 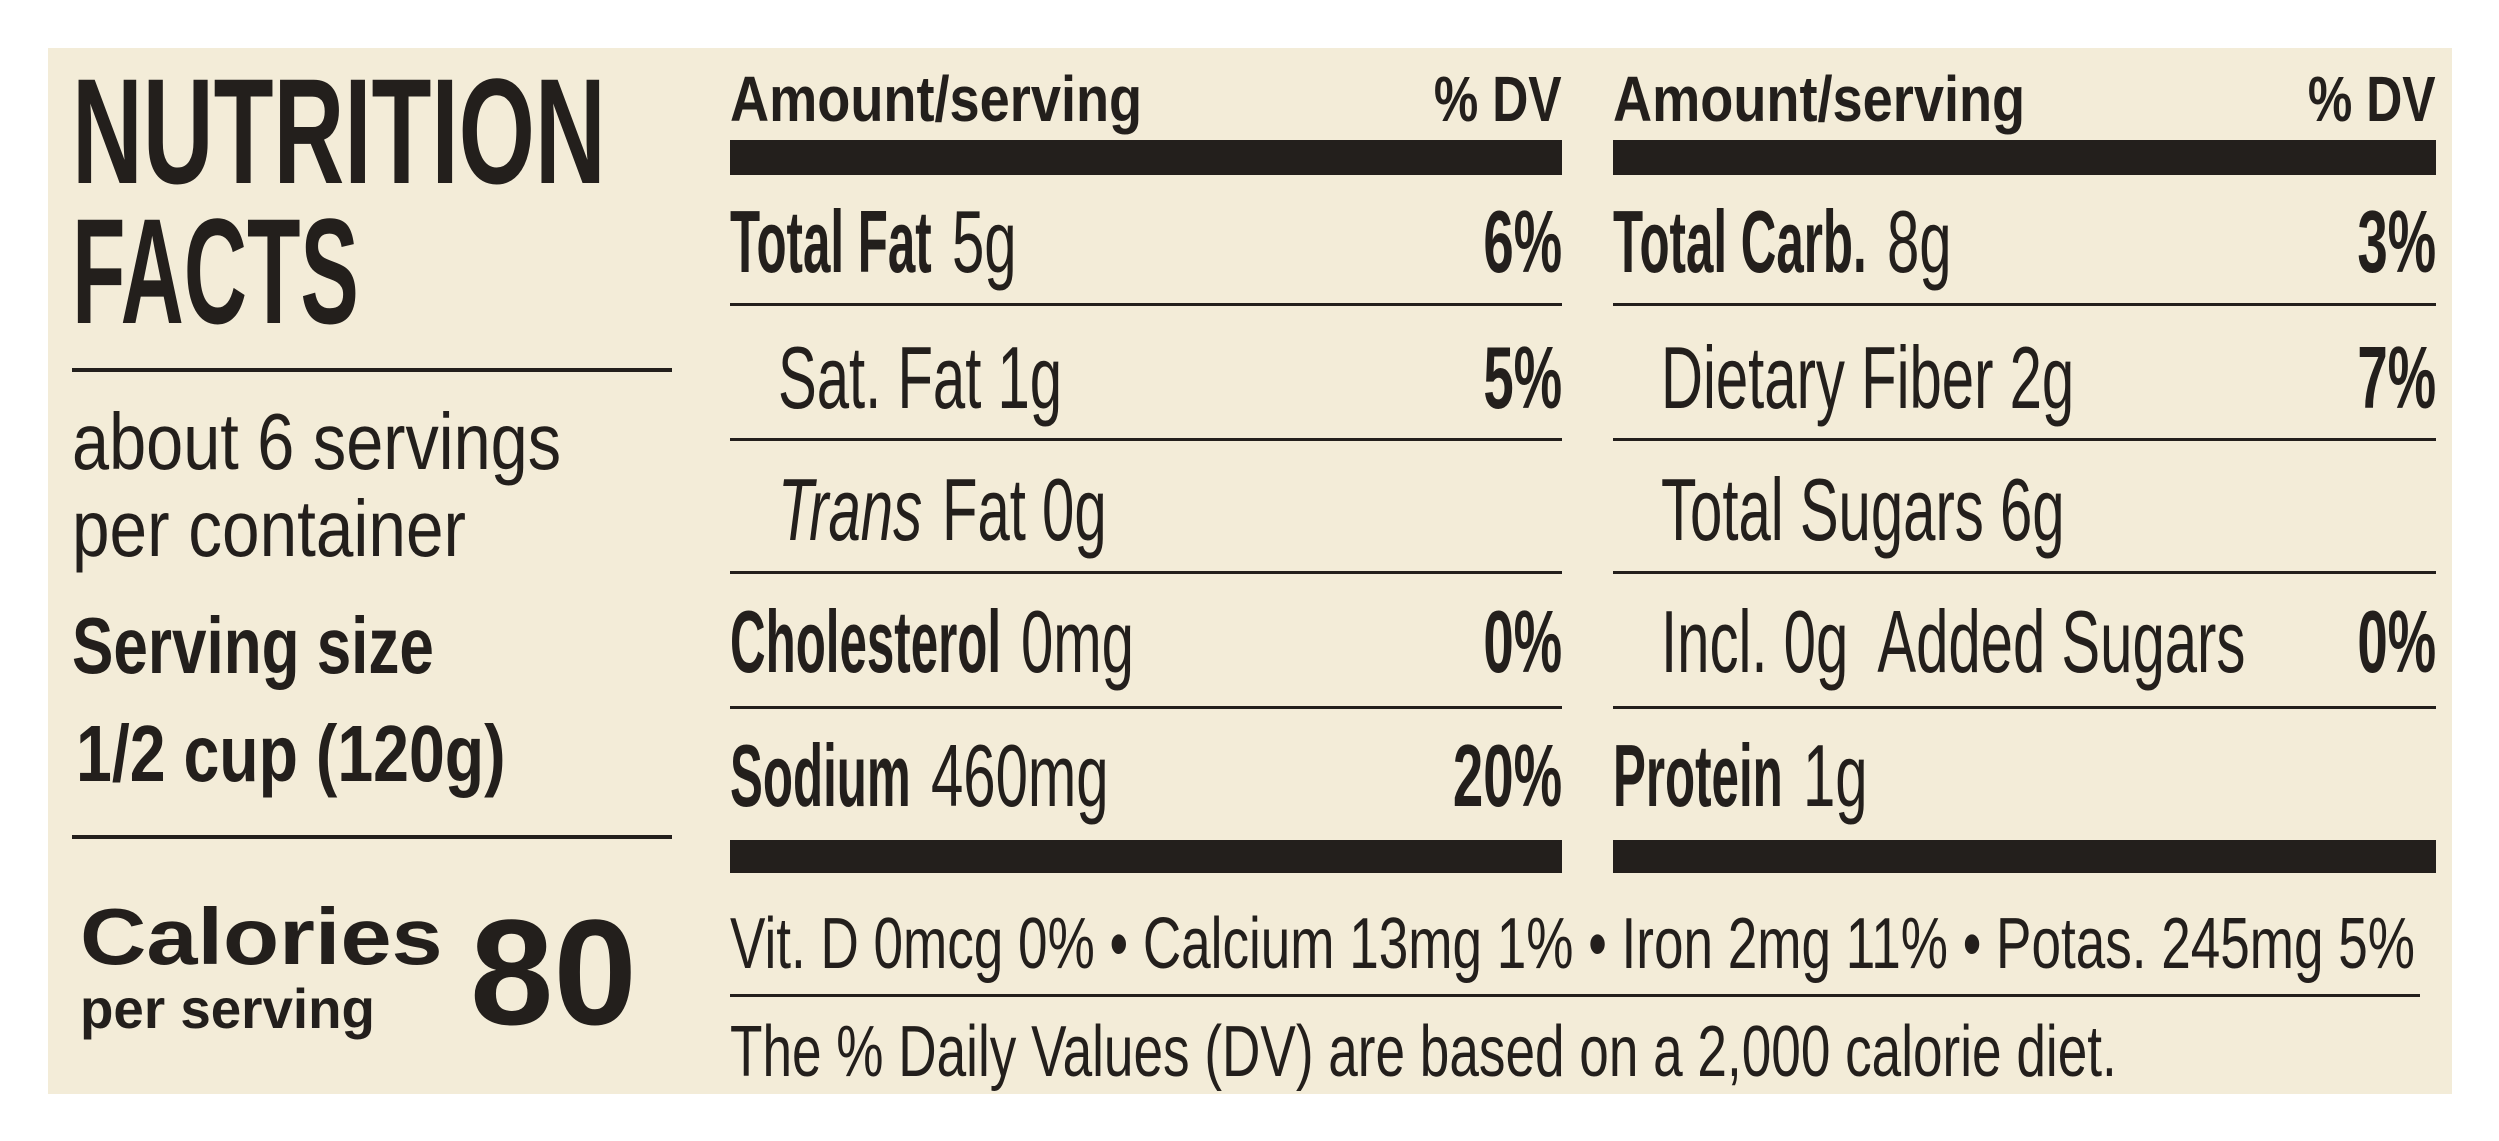 I want to click on nutrient-bold: Total Fat, so click(x=831, y=241).